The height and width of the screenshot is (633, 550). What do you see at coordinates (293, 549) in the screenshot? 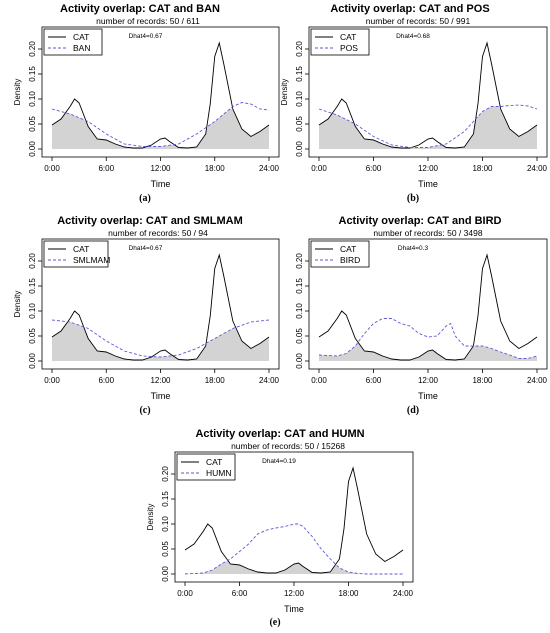
I see `series-humn-line` at bounding box center [293, 549].